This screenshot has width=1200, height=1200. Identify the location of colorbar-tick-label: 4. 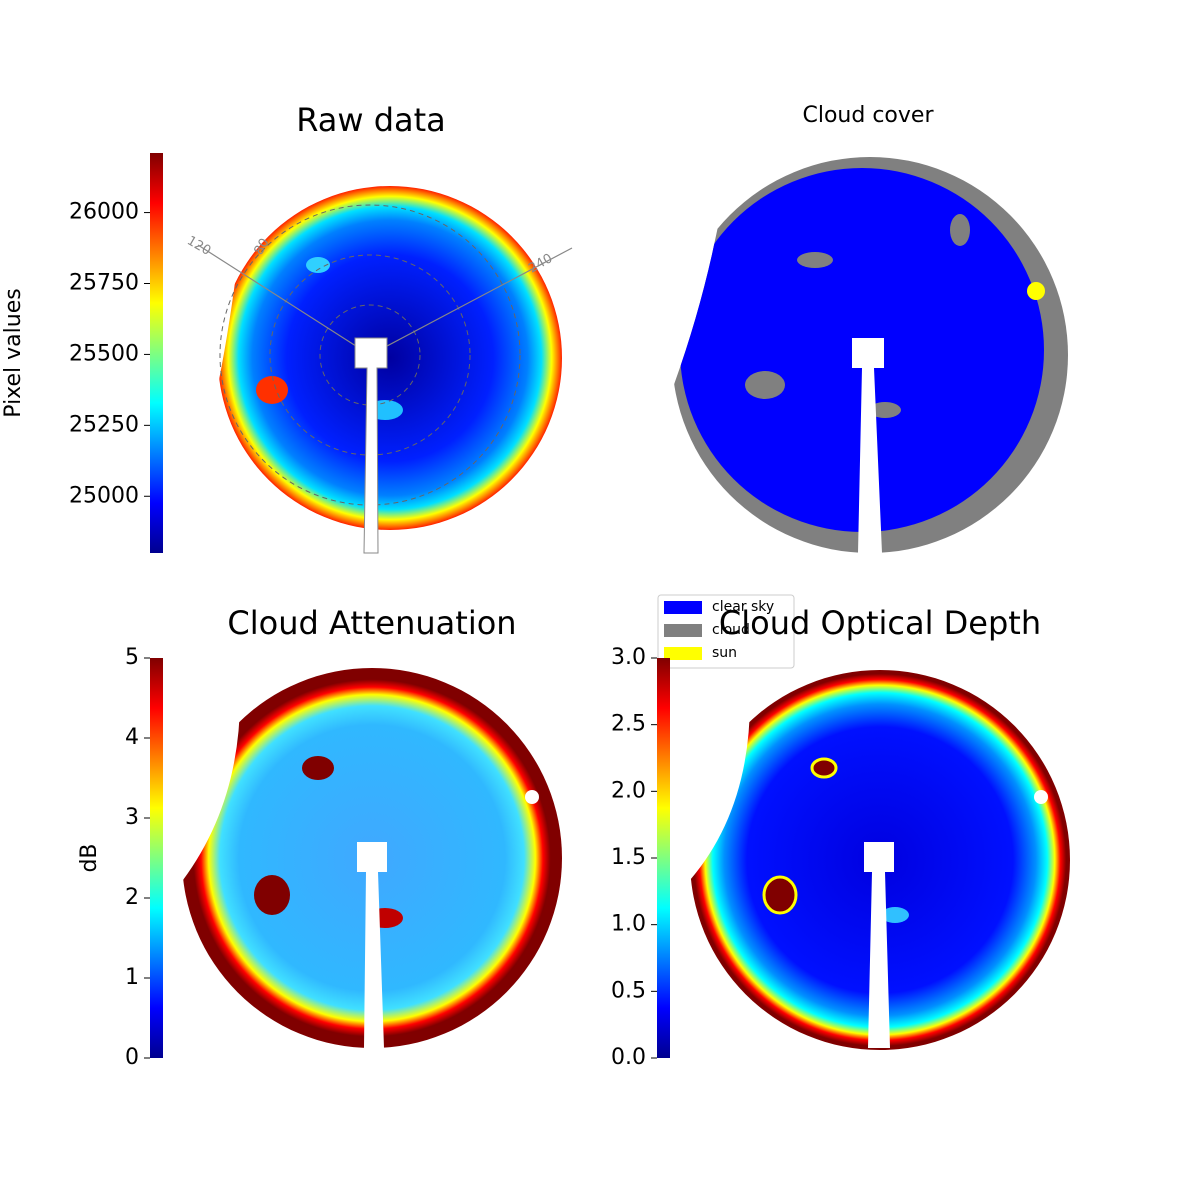
(132, 737).